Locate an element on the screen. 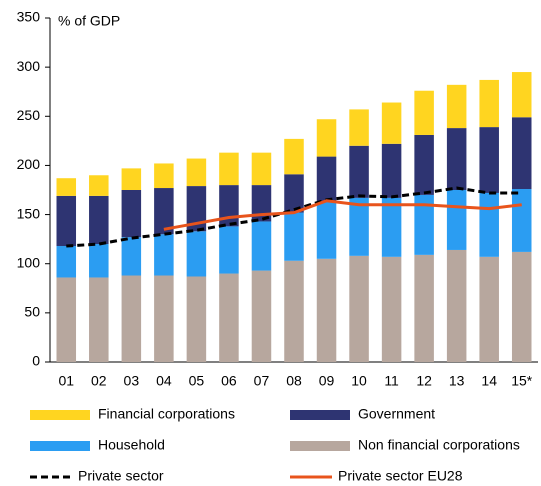 This screenshot has height=486, width=541. x-tick-label: 15* is located at coordinates (522, 381).